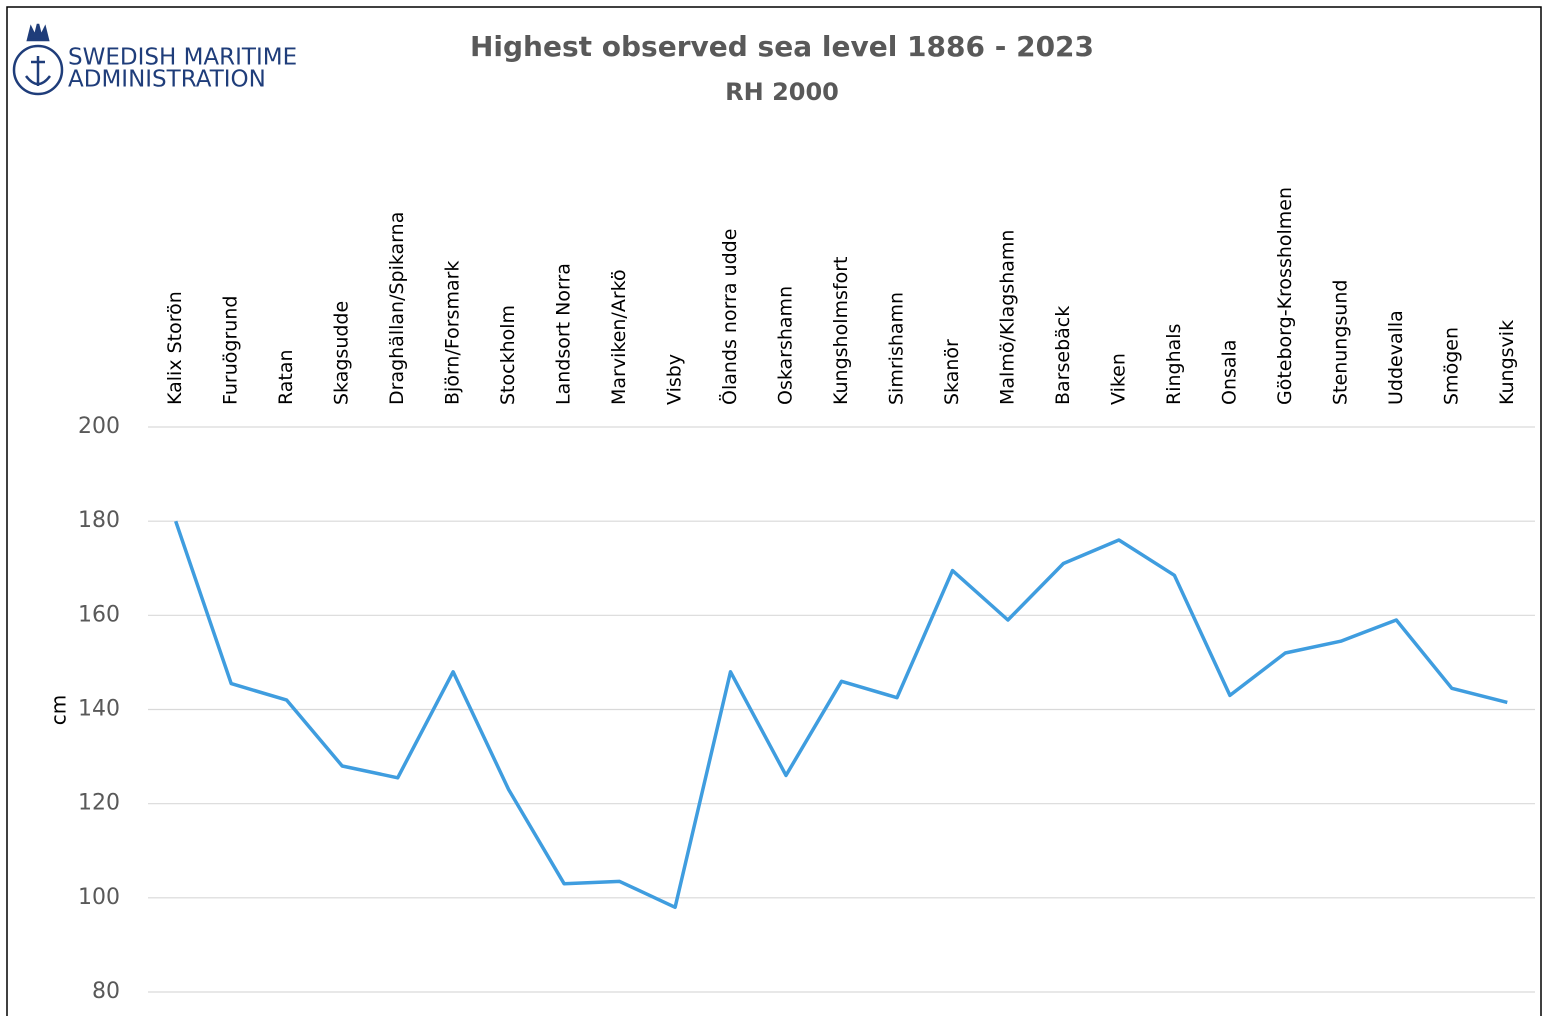 The image size is (1542, 1016). Describe the element at coordinates (1118, 379) in the screenshot. I see `x-tick-label: Viken` at that location.